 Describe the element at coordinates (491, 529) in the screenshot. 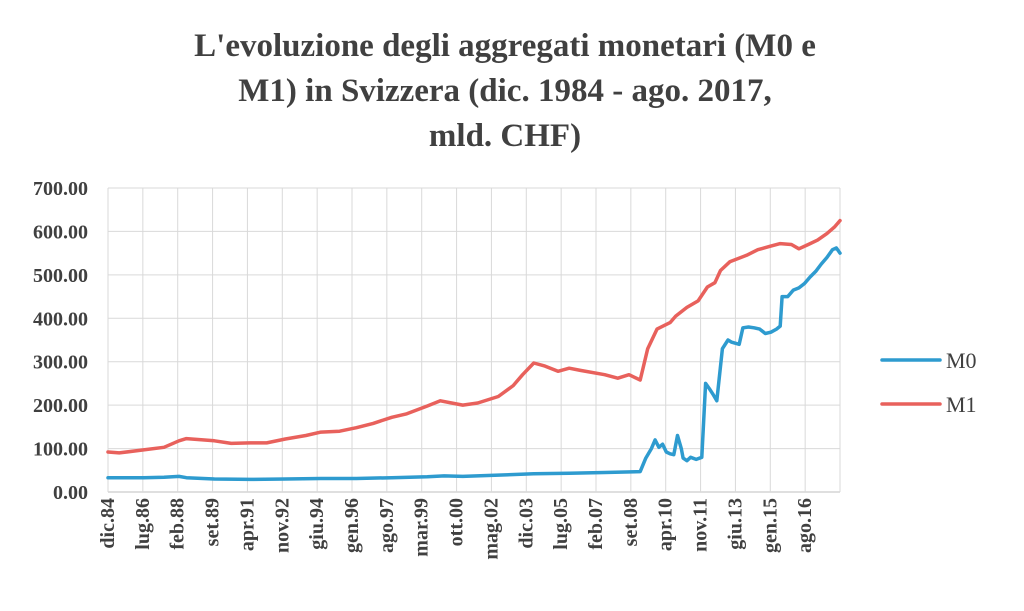

I see `x-tick-label: mag.02` at that location.